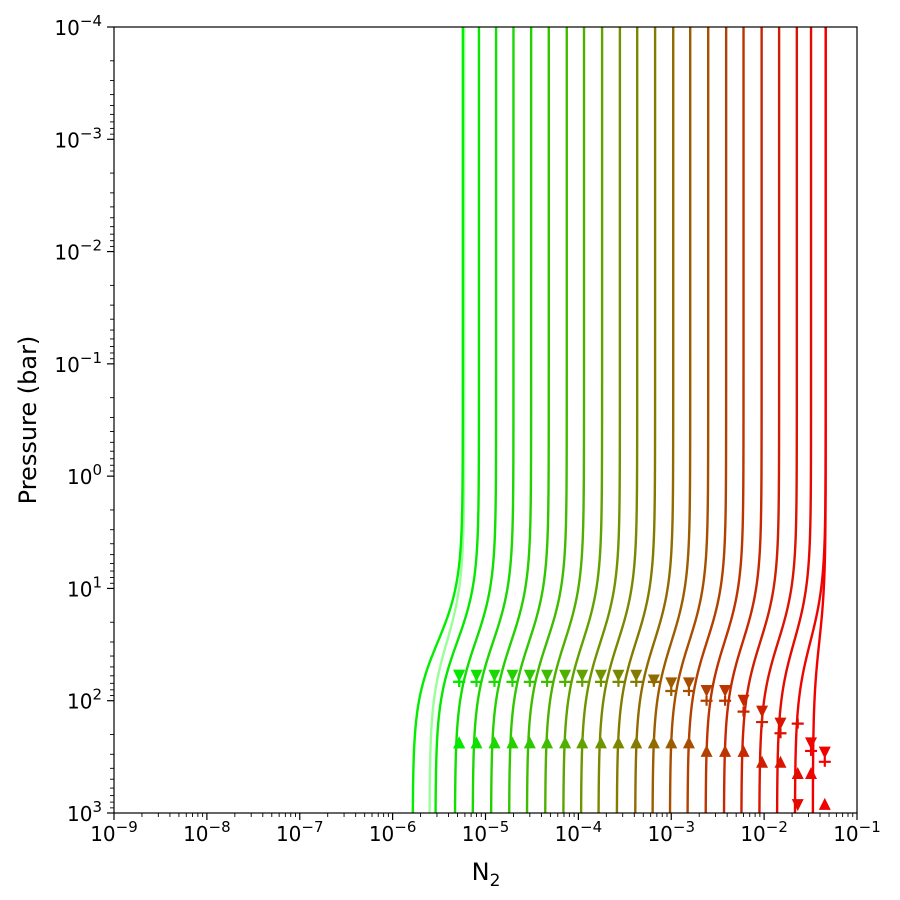  What do you see at coordinates (671, 832) in the screenshot?
I see `x-tick-label: 10⁻³` at bounding box center [671, 832].